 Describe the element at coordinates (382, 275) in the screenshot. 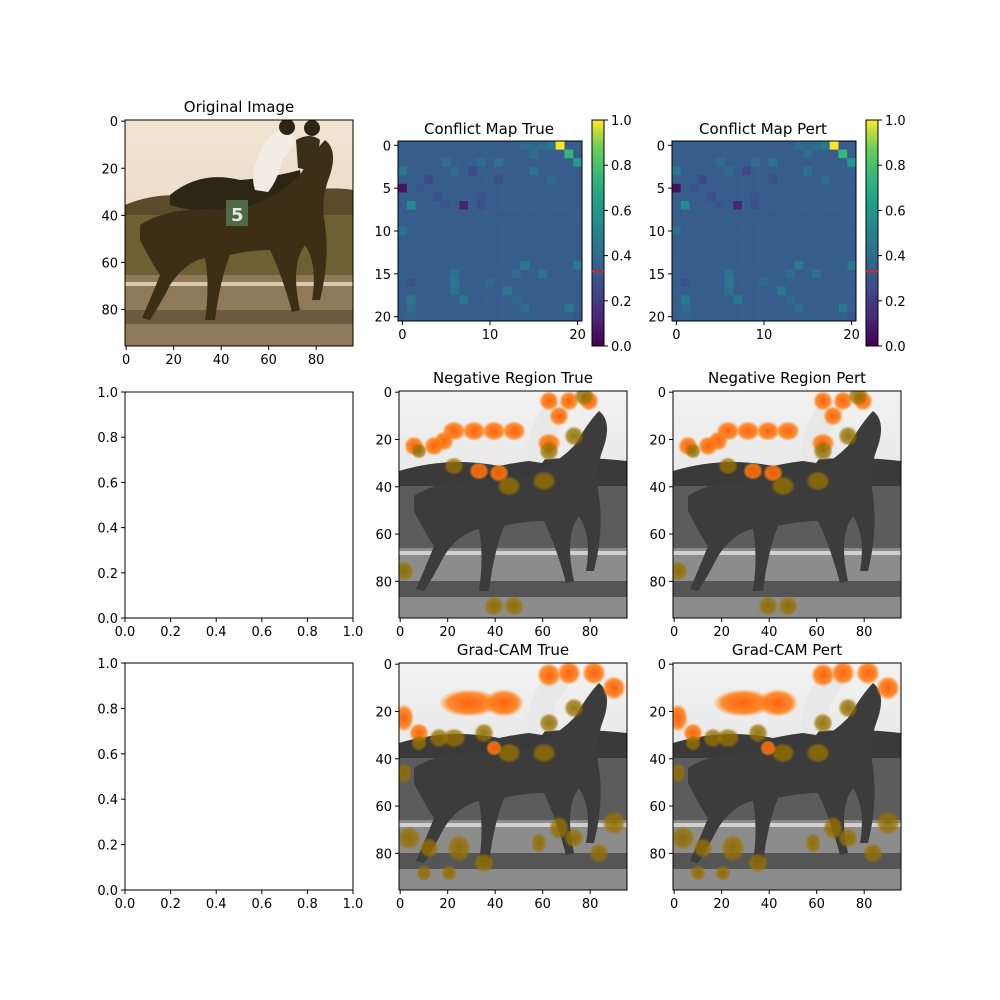

I see `y-tick-label: 15` at that location.